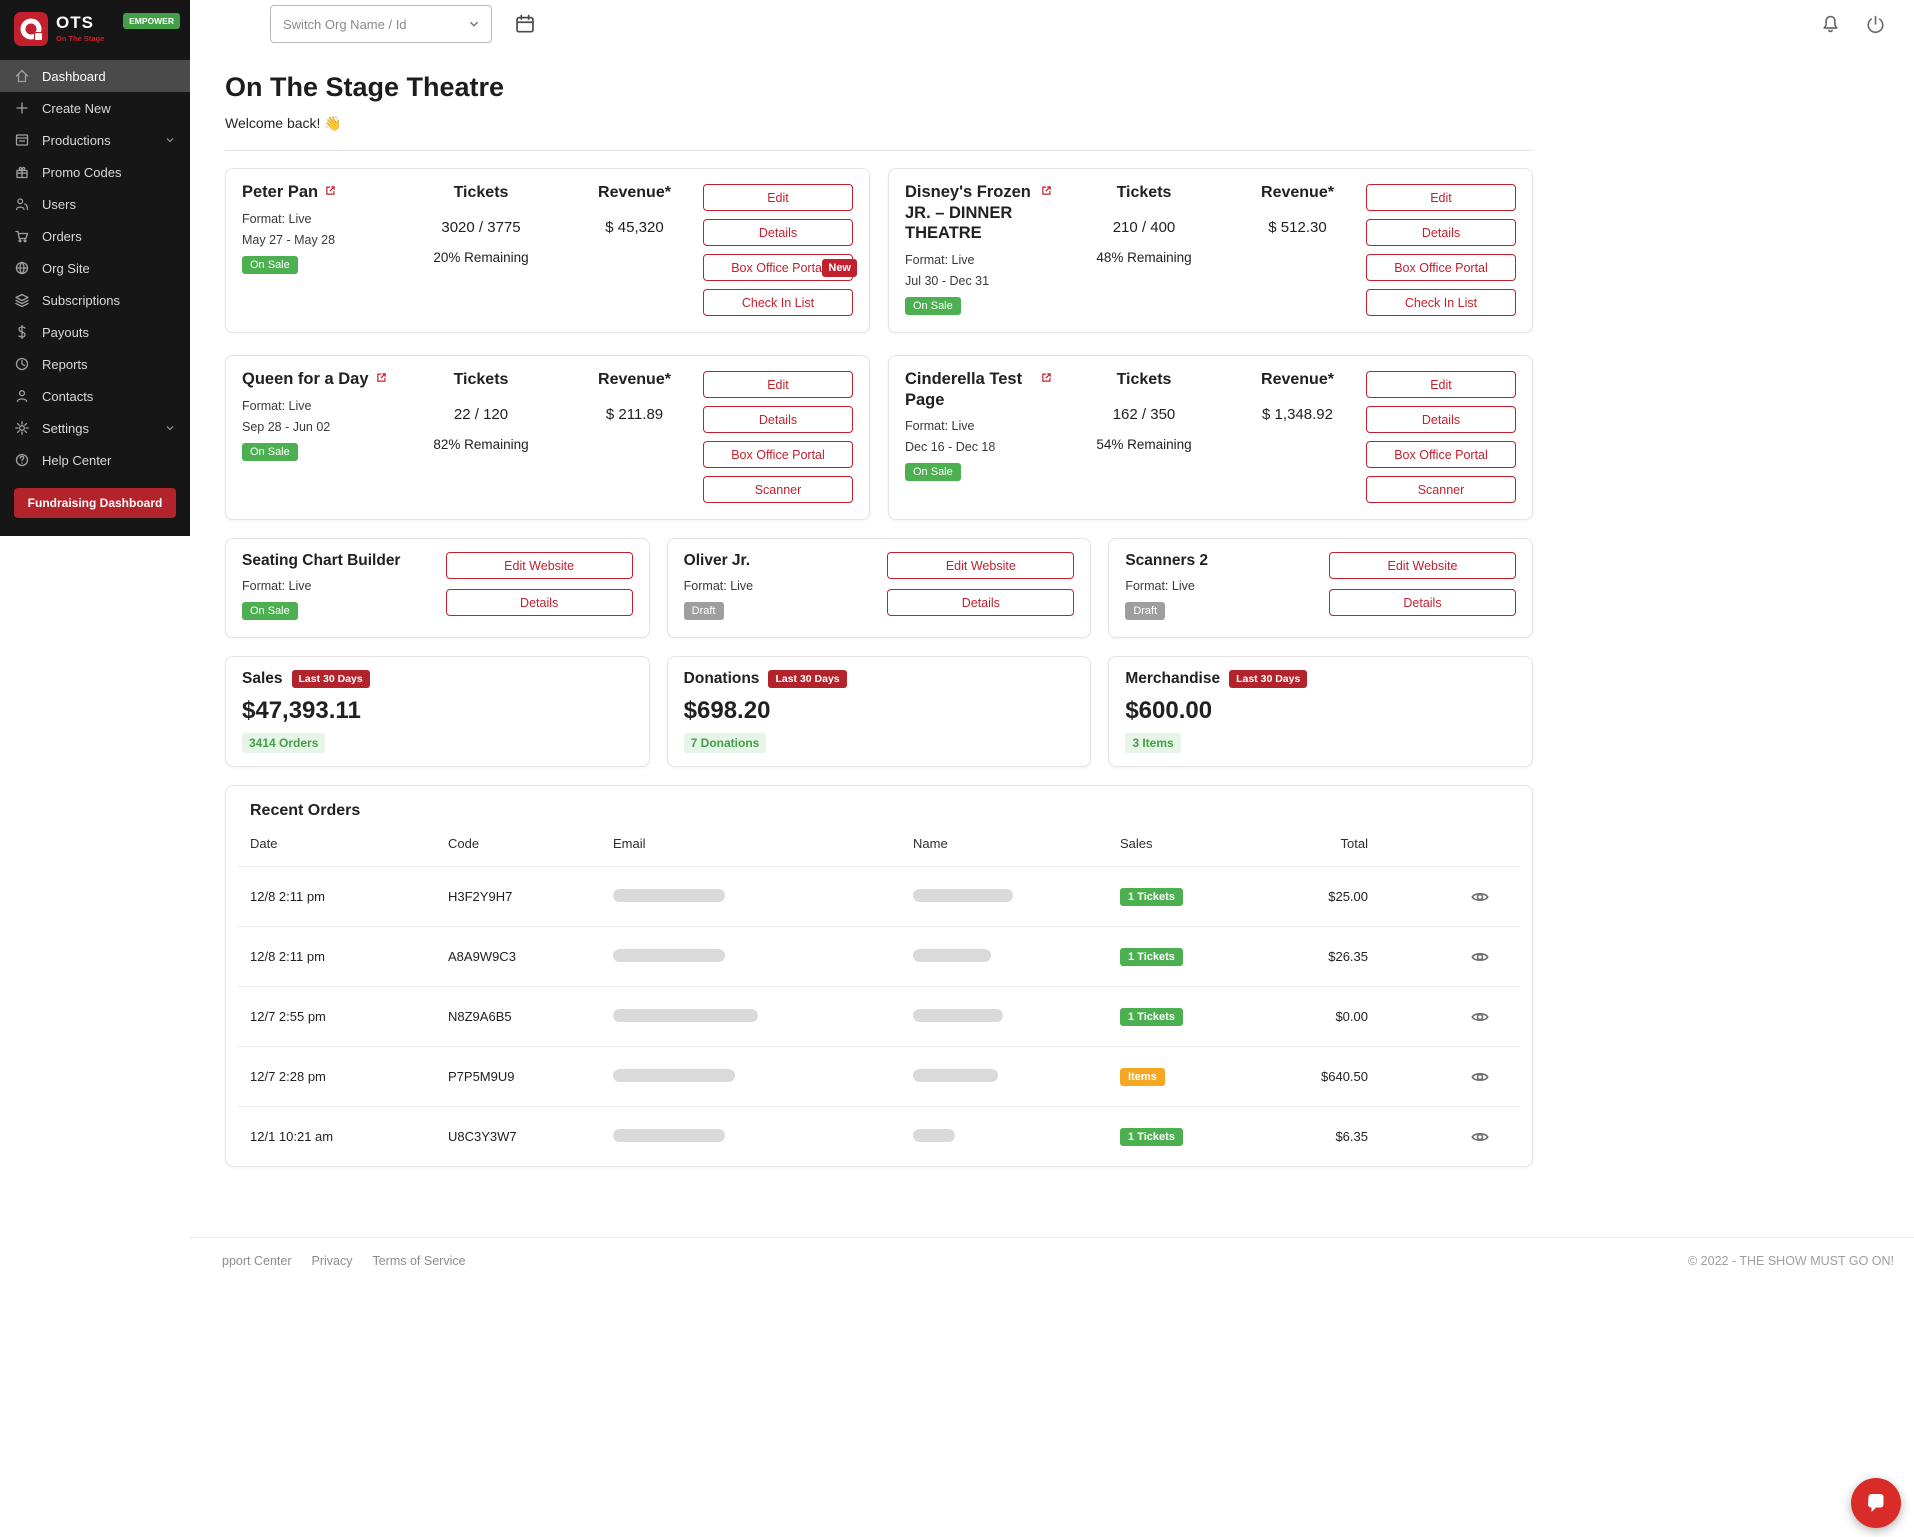 The width and height of the screenshot is (1914, 1537). Describe the element at coordinates (1351, 1136) in the screenshot. I see `order-total: $6.35` at that location.